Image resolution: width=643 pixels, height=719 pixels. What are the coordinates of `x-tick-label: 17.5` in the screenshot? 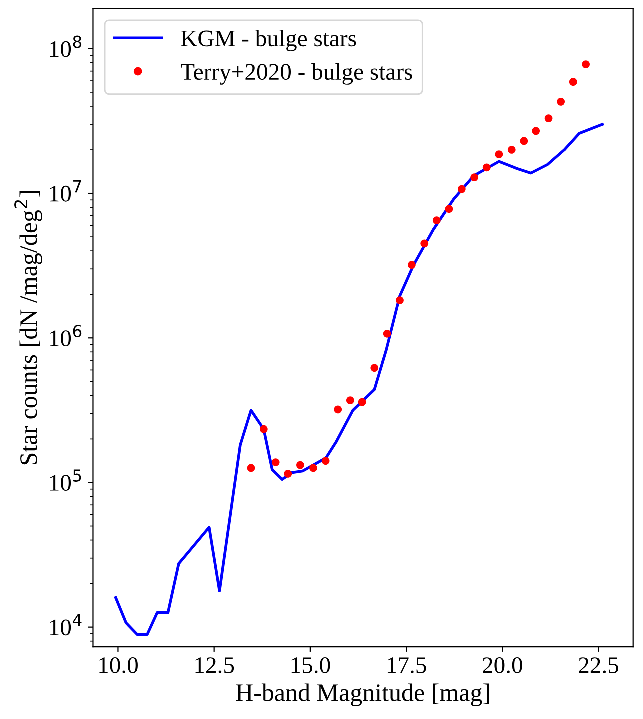 It's located at (407, 666).